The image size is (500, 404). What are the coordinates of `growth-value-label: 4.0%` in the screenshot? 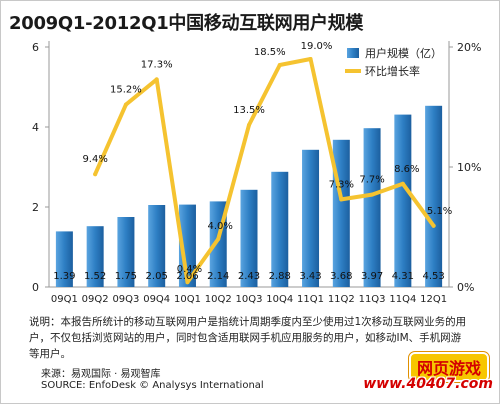 It's located at (220, 226).